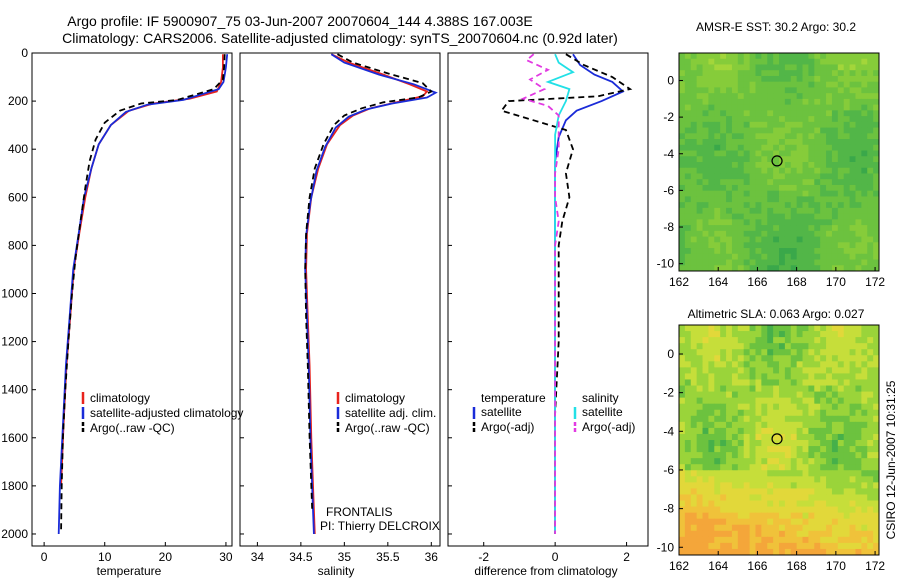  I want to click on map-y-tick-label: -6, so click(668, 190).